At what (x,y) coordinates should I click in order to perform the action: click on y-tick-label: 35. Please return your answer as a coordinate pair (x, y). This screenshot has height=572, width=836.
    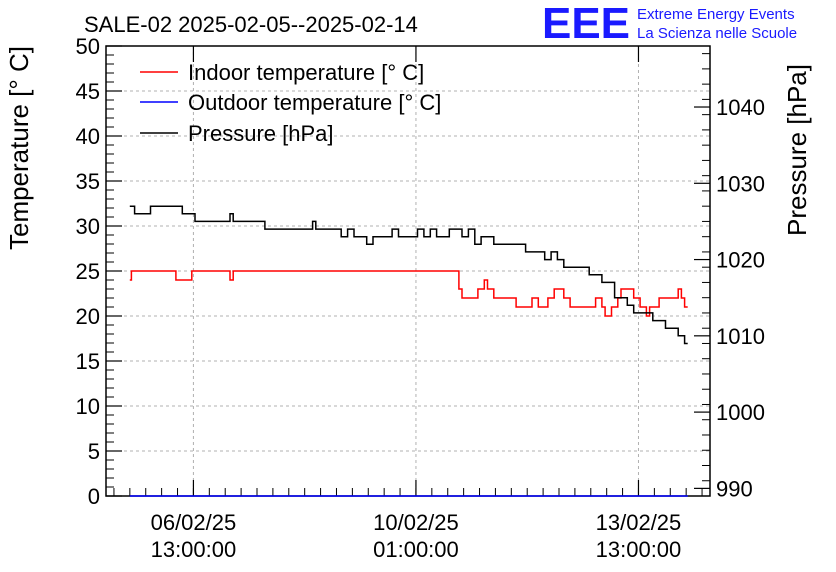
    Looking at the image, I should click on (88, 181).